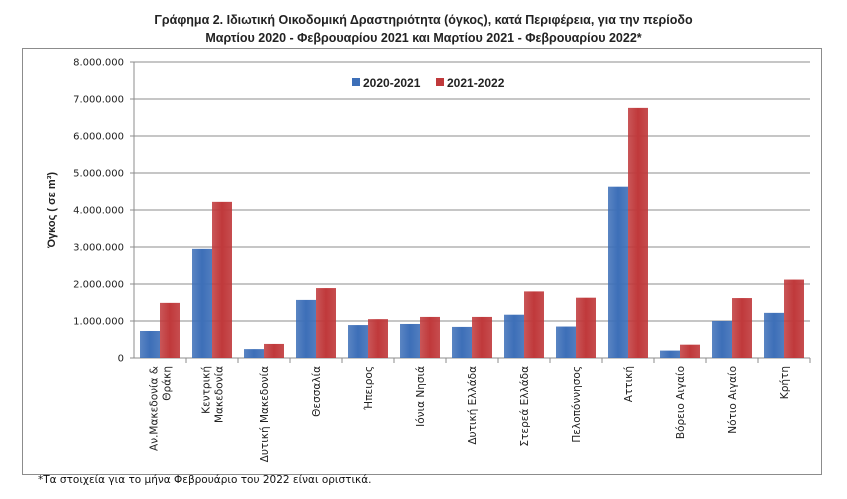  I want to click on x-tick-label: Κρήτη, so click(785, 382).